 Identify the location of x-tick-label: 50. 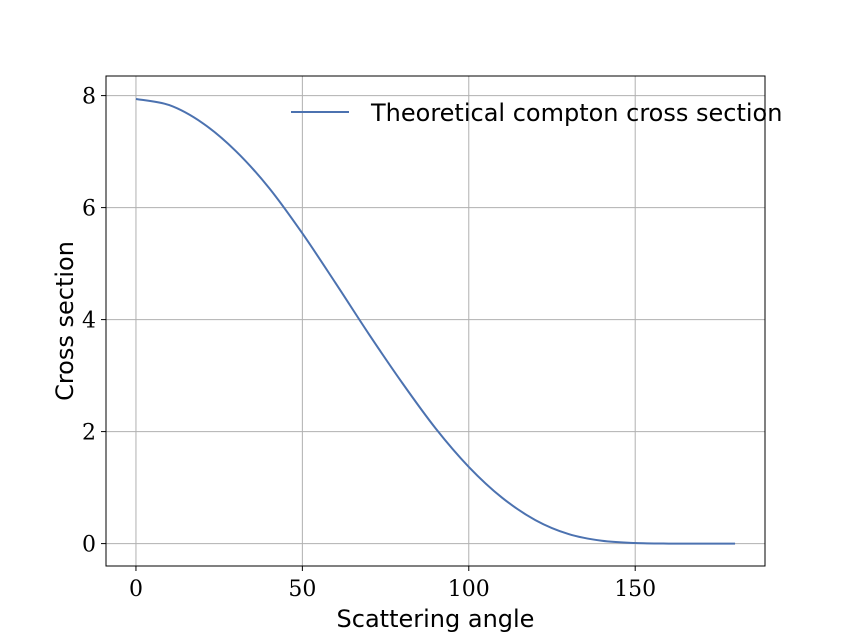
(302, 589).